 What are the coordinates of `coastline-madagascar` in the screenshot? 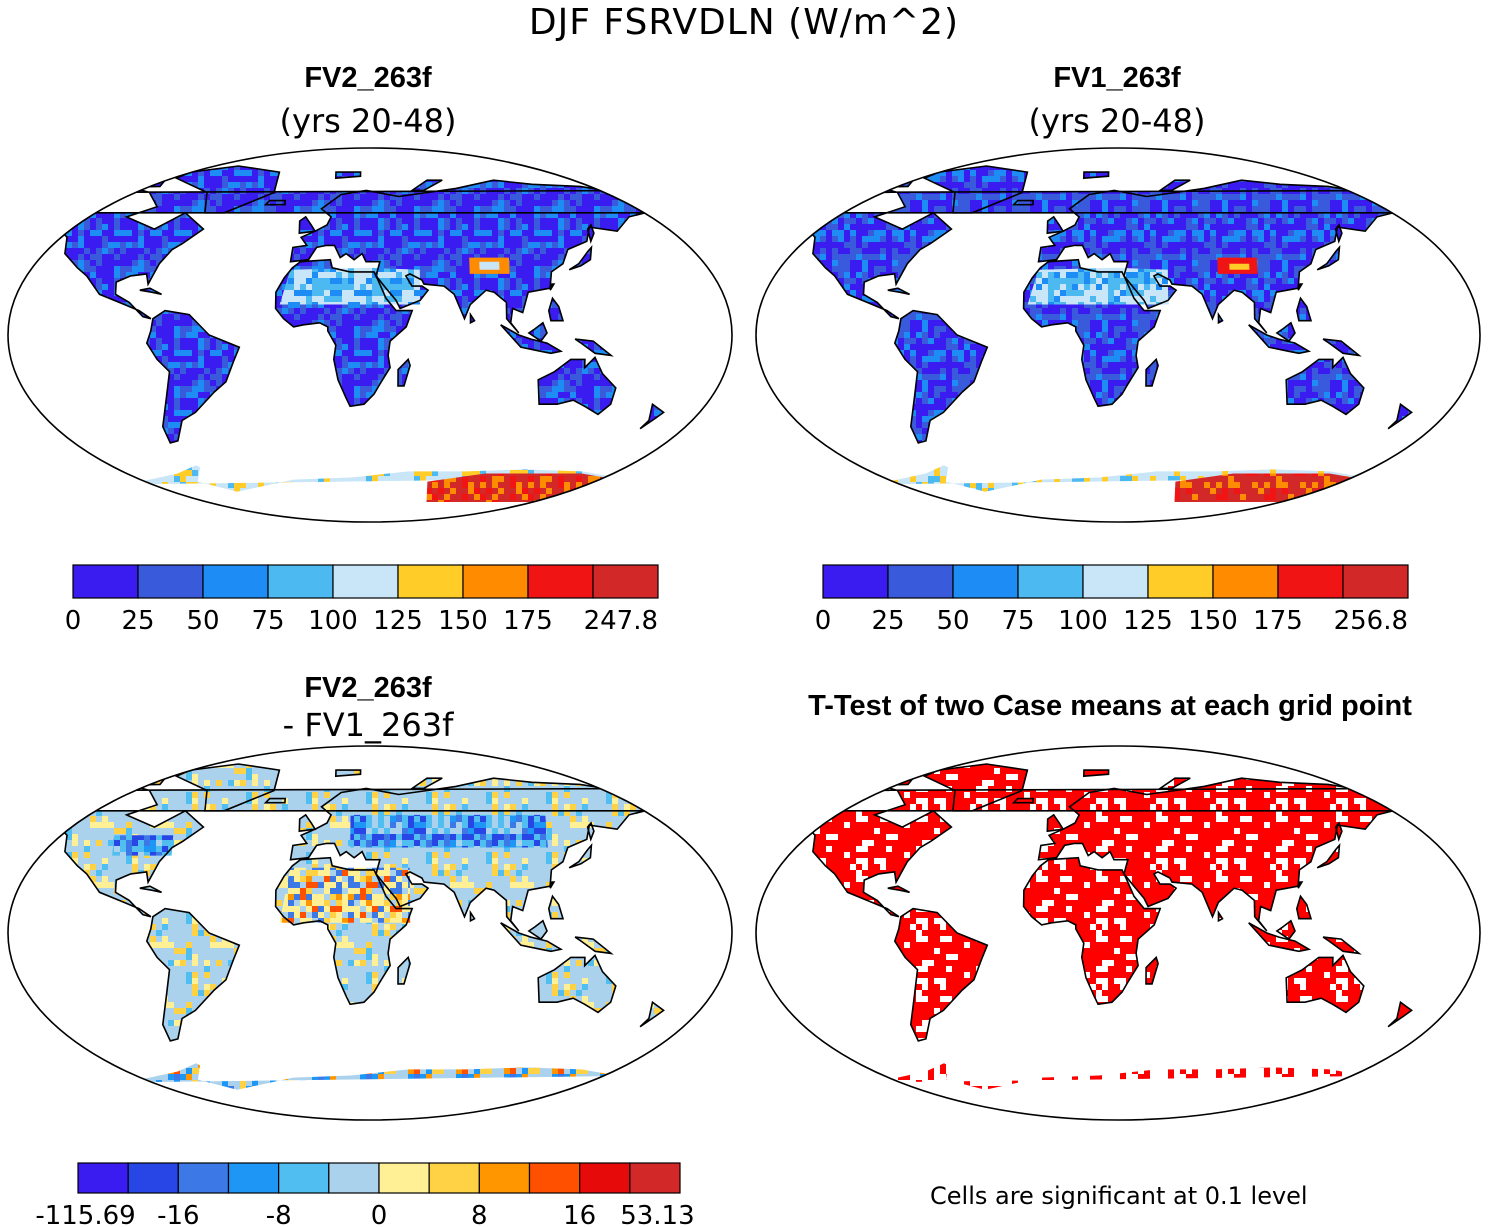 It's located at (404, 372).